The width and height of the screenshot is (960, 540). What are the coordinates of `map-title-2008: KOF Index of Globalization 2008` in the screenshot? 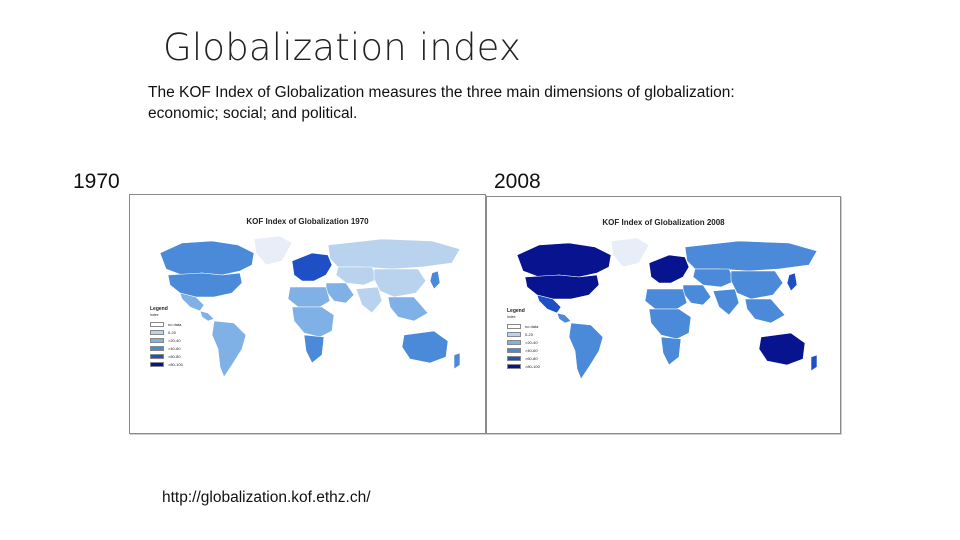 It's located at (663, 222).